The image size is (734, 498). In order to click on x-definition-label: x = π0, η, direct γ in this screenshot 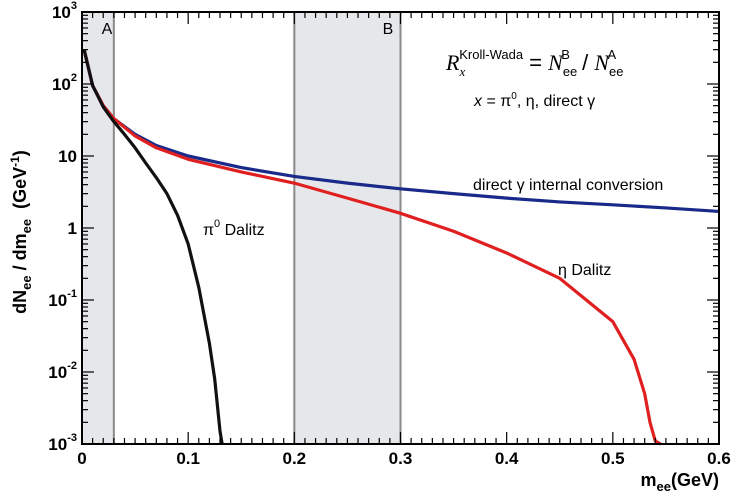, I will do `click(534, 100)`.